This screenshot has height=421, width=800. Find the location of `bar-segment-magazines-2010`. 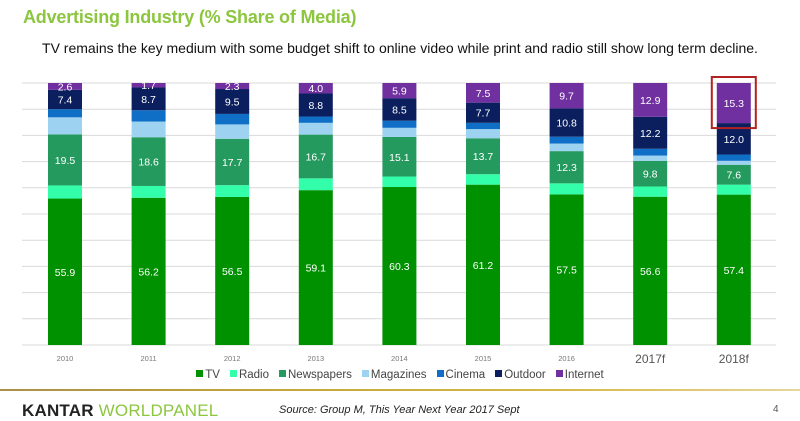

bar-segment-magazines-2010 is located at coordinates (65, 126).